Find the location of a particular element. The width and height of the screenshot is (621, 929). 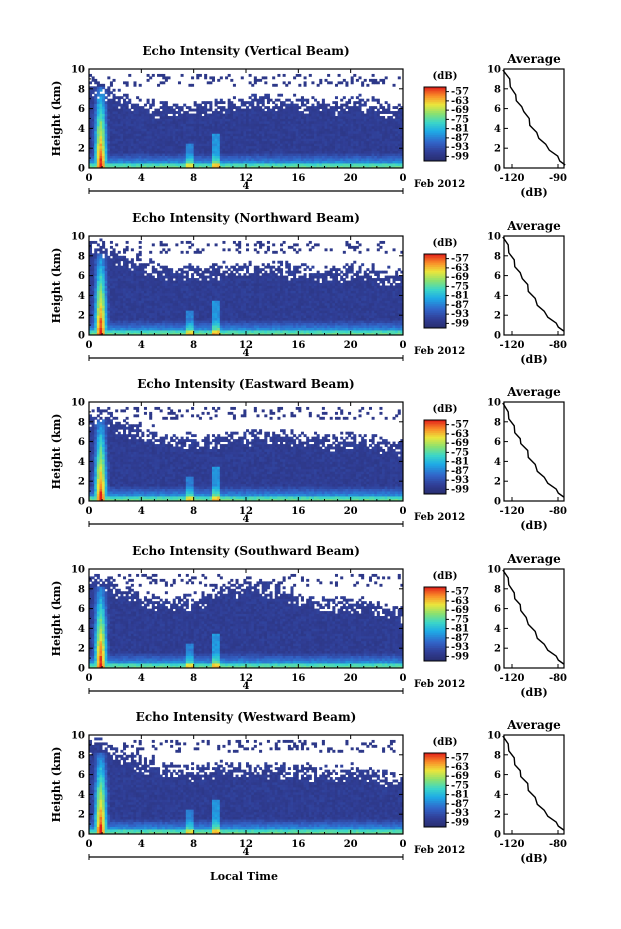

colorbar-swatch is located at coordinates (435, 115).